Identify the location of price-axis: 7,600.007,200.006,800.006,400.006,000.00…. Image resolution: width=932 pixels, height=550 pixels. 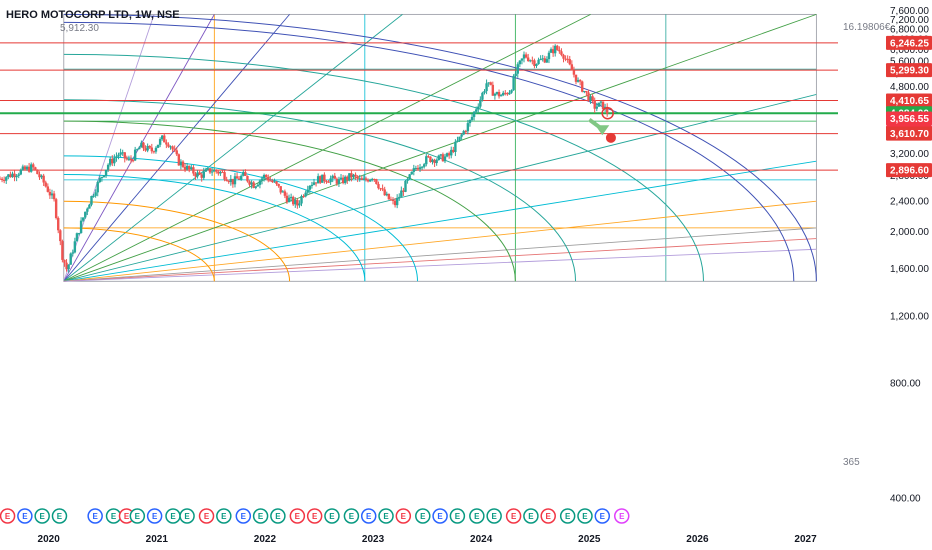
(909, 255).